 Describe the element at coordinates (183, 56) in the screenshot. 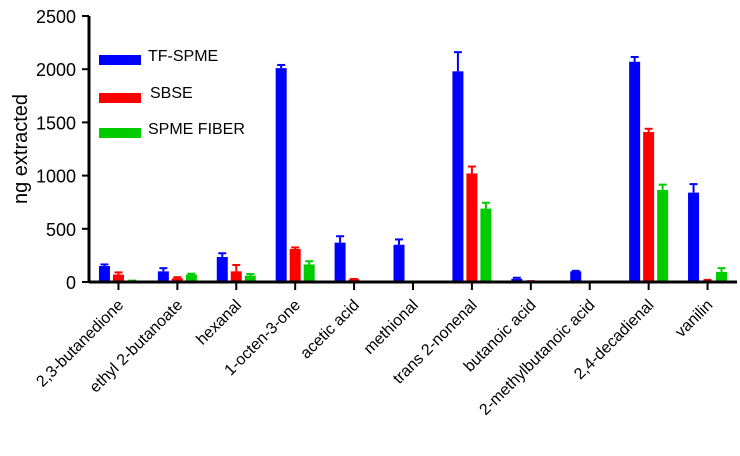

I see `legend-label-tf-spme: TF-SPME` at that location.